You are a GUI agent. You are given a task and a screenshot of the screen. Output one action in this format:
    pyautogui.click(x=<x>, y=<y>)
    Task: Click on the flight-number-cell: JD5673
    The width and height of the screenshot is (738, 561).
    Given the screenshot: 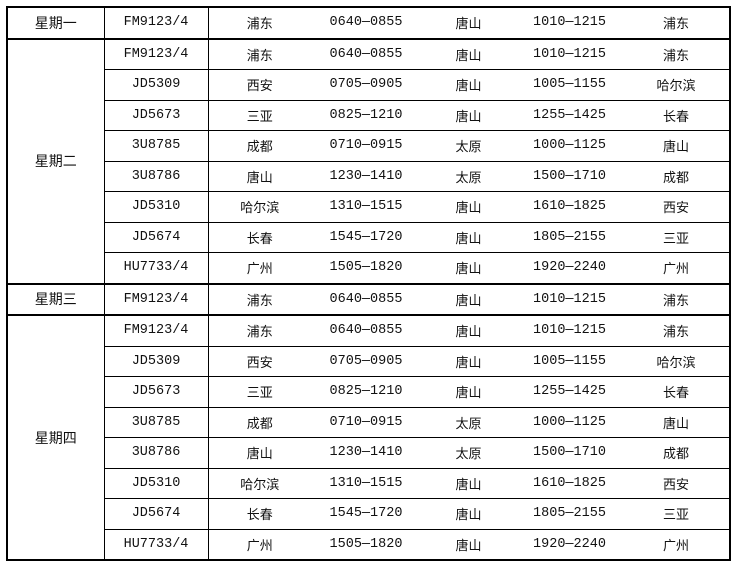 What is the action you would take?
    pyautogui.click(x=156, y=115)
    